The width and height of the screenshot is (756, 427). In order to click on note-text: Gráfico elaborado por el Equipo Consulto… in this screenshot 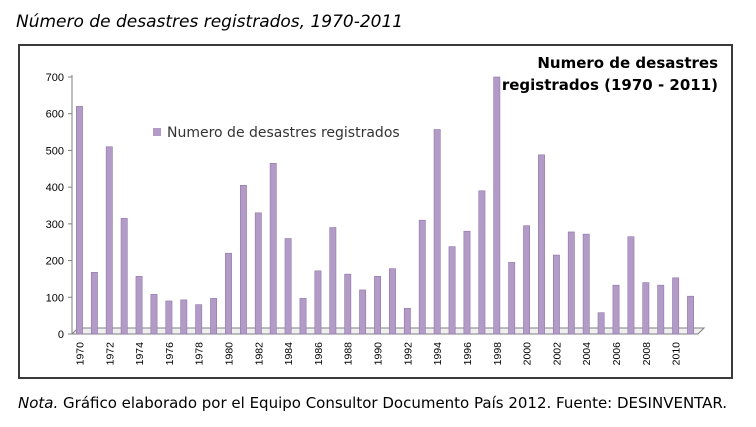, I will do `click(395, 403)`.